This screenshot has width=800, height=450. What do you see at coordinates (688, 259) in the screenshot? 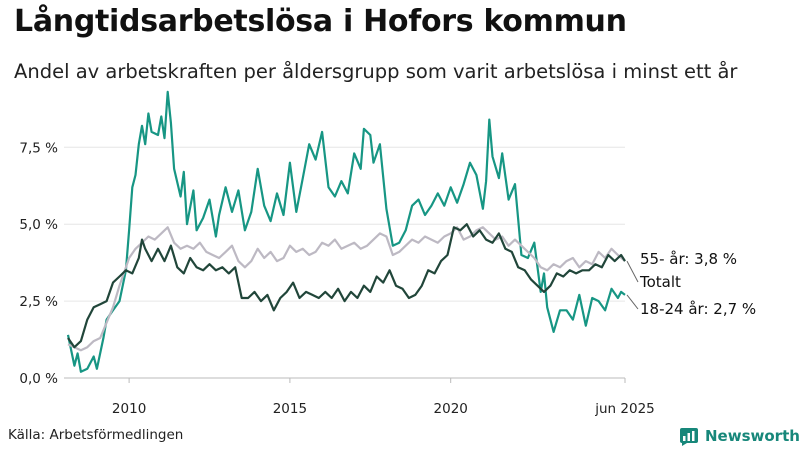
I see `end-label-age_55_plus: 55- år: 3,8 %` at bounding box center [688, 259].